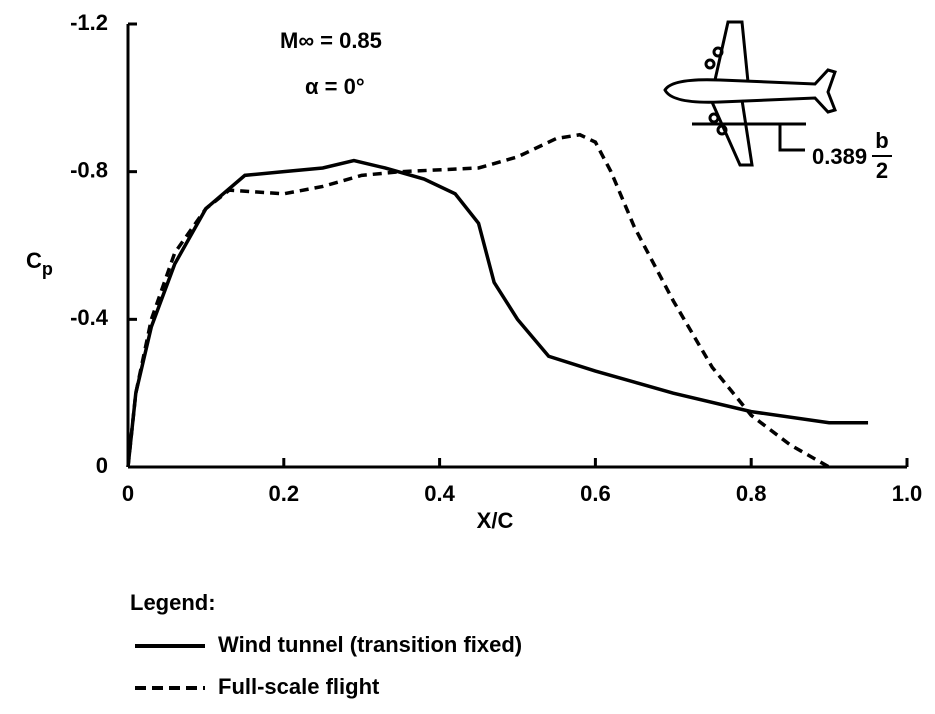  What do you see at coordinates (907, 493) in the screenshot?
I see `x-tick-label: 1.0` at bounding box center [907, 493].